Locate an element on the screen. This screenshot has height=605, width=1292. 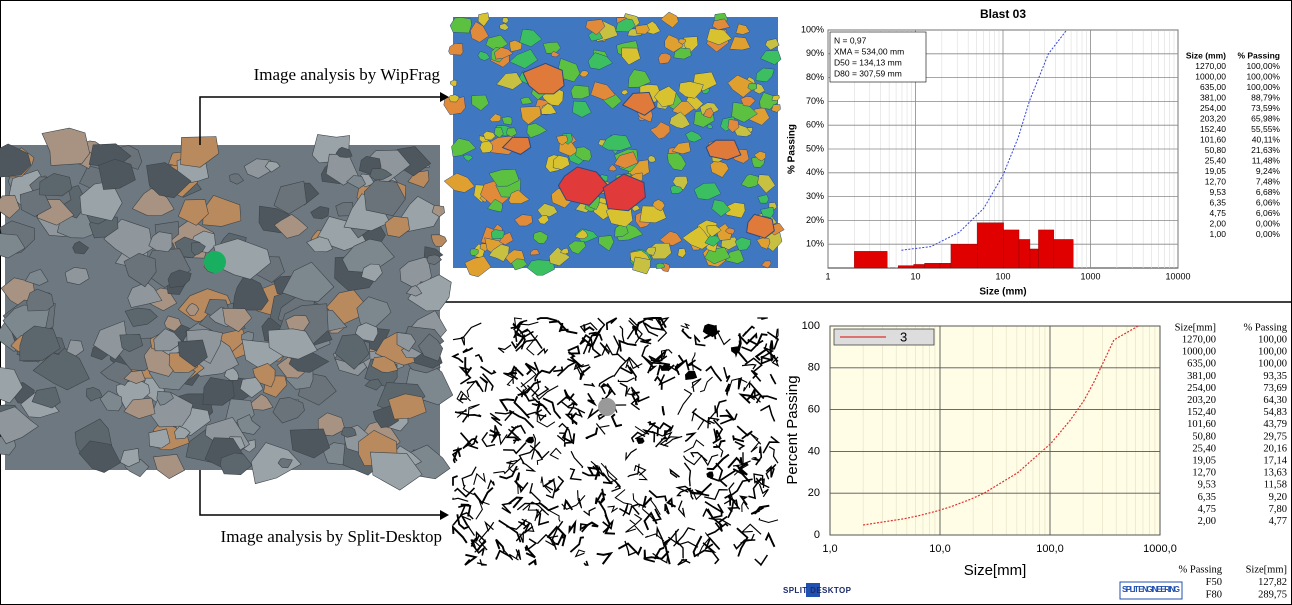
histogram-bar is located at coordinates (1063, 254).